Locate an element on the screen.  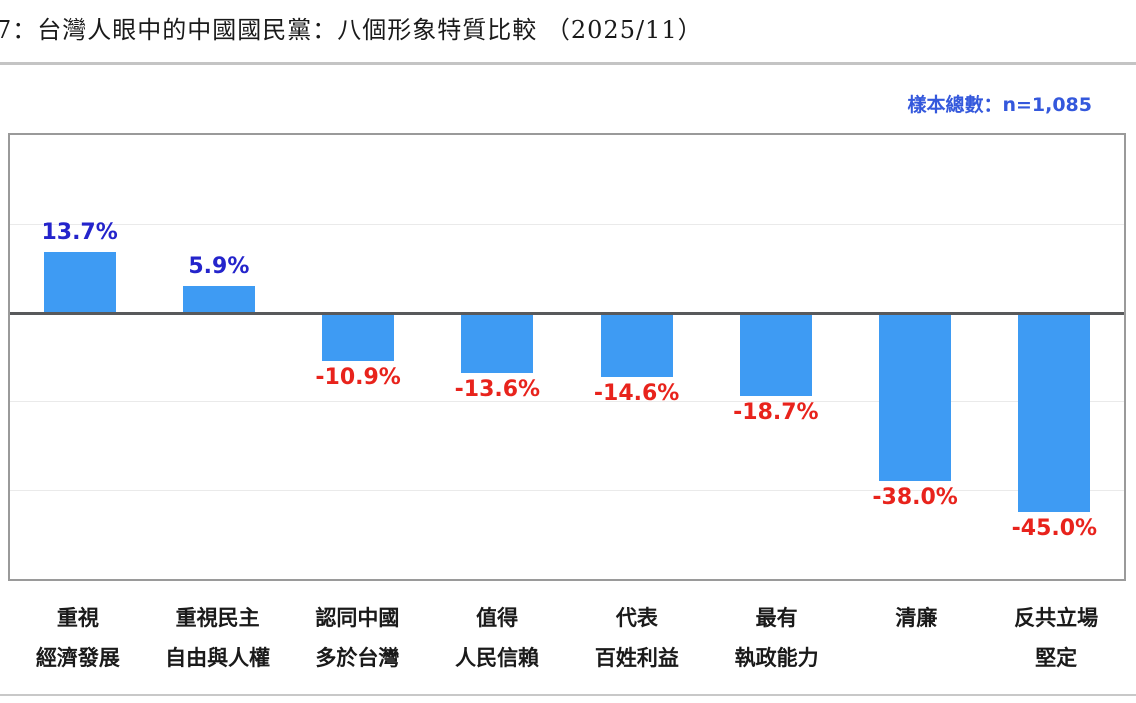
value-label-7: -38.0% is located at coordinates (915, 498).